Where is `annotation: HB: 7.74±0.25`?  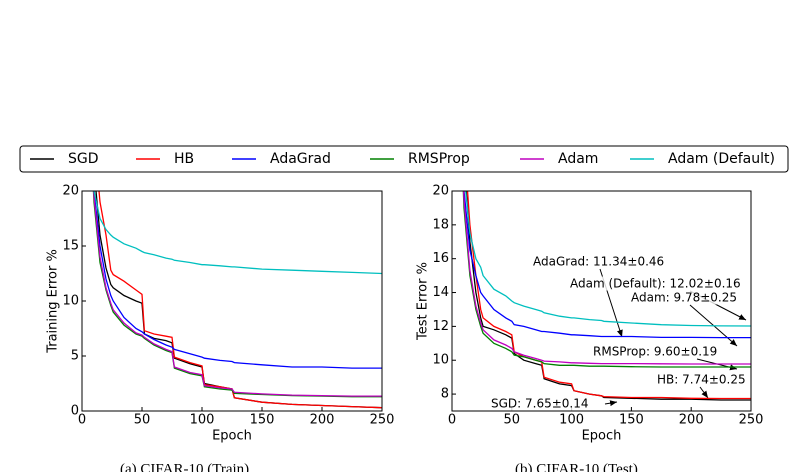 annotation: HB: 7.74±0.25 is located at coordinates (701, 380).